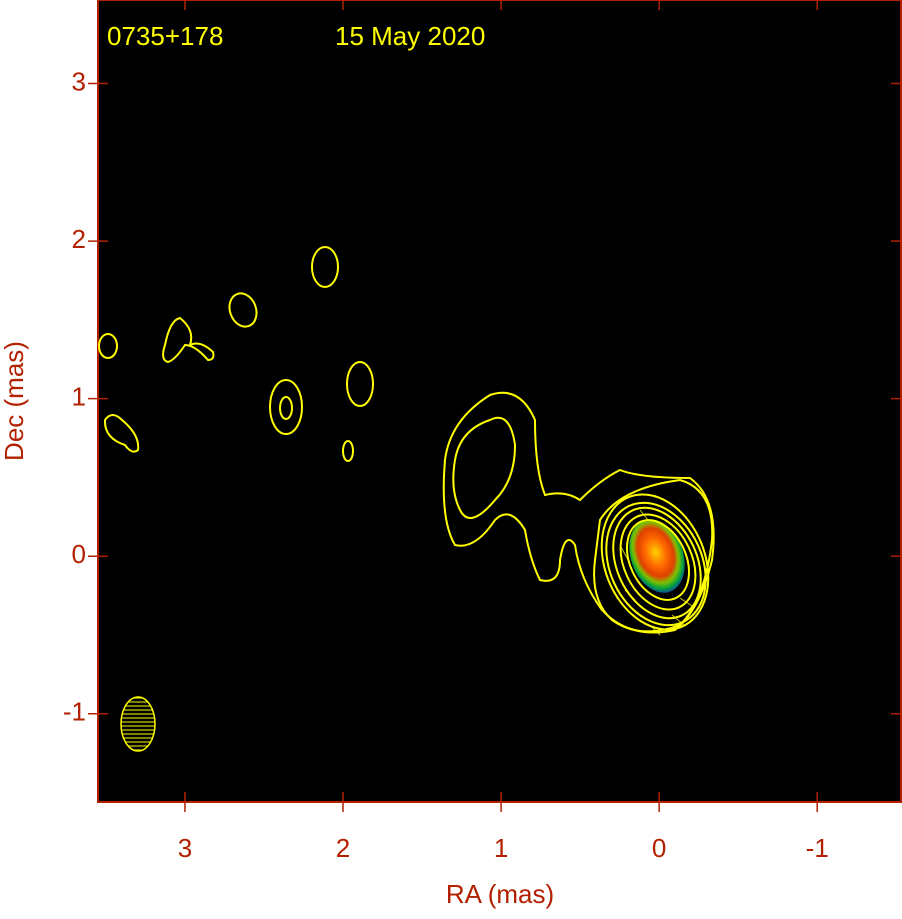 The image size is (902, 919). I want to click on x-tick-label: -1, so click(817, 848).